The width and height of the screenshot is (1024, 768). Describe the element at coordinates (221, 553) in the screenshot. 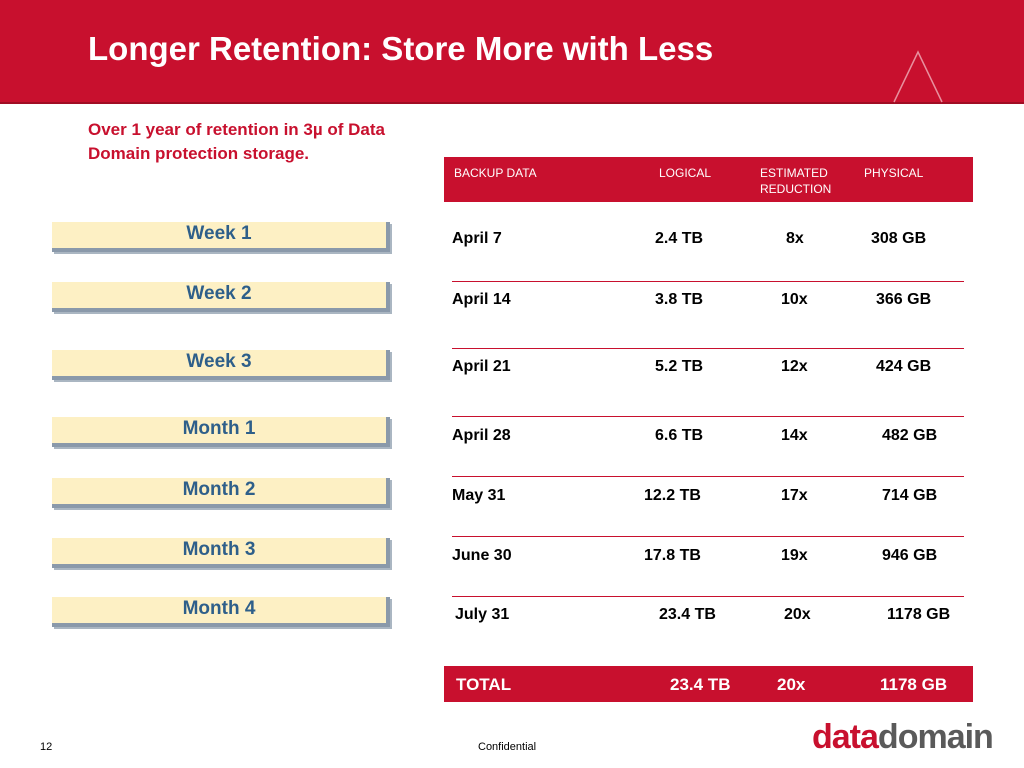

I see `period-label-month-3: Month 3` at that location.